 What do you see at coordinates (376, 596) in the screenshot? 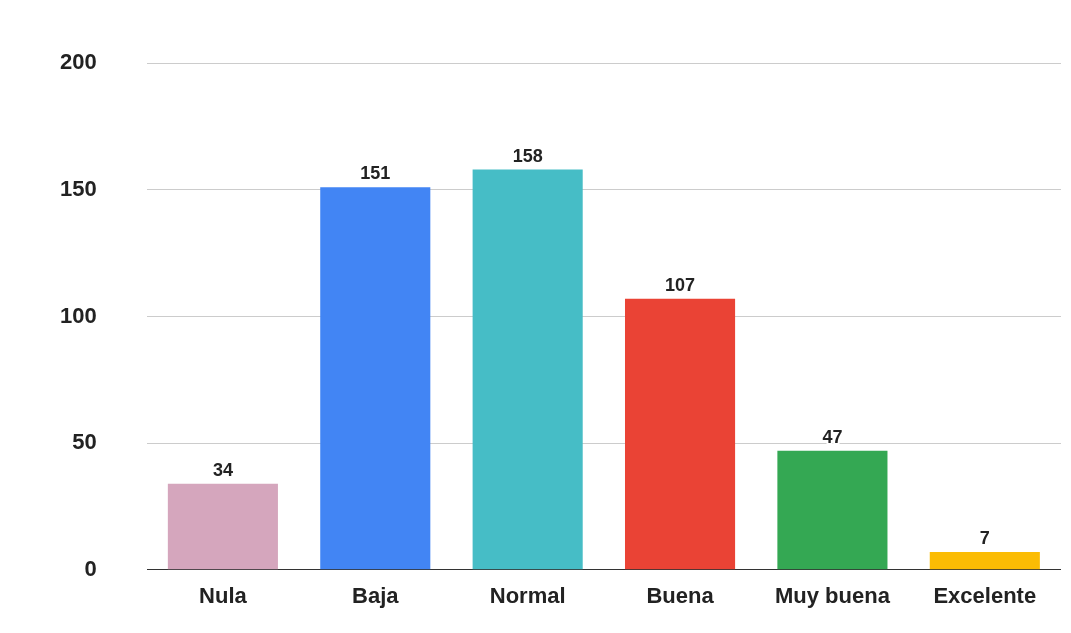
I see `x-tick-label: Baja` at bounding box center [376, 596].